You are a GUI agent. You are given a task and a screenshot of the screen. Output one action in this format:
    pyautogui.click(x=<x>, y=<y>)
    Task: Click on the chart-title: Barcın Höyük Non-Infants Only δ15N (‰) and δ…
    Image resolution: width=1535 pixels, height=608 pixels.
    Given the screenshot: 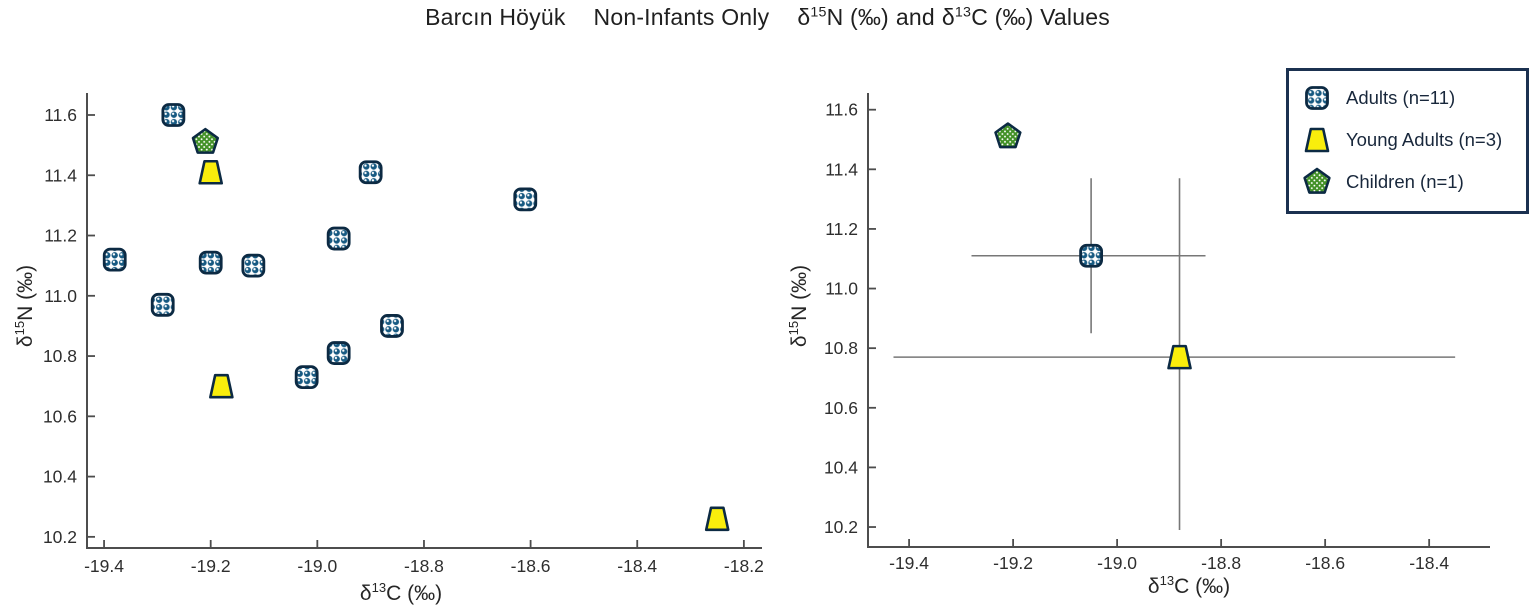 What is the action you would take?
    pyautogui.click(x=767, y=17)
    